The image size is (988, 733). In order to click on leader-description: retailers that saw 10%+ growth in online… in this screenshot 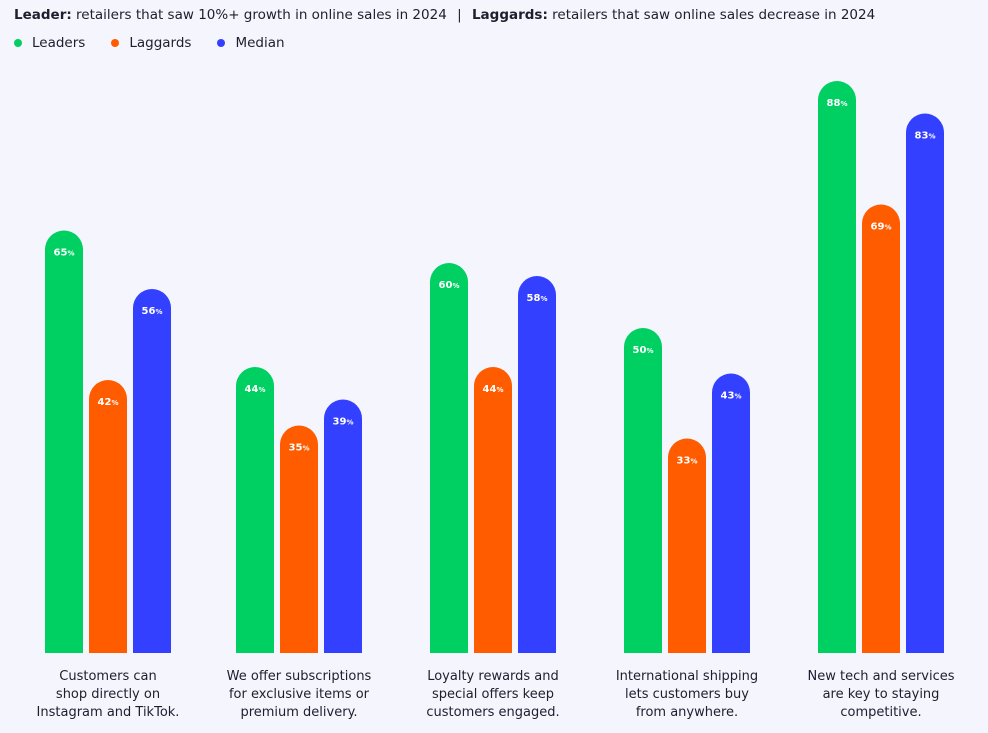, I will do `click(261, 15)`.